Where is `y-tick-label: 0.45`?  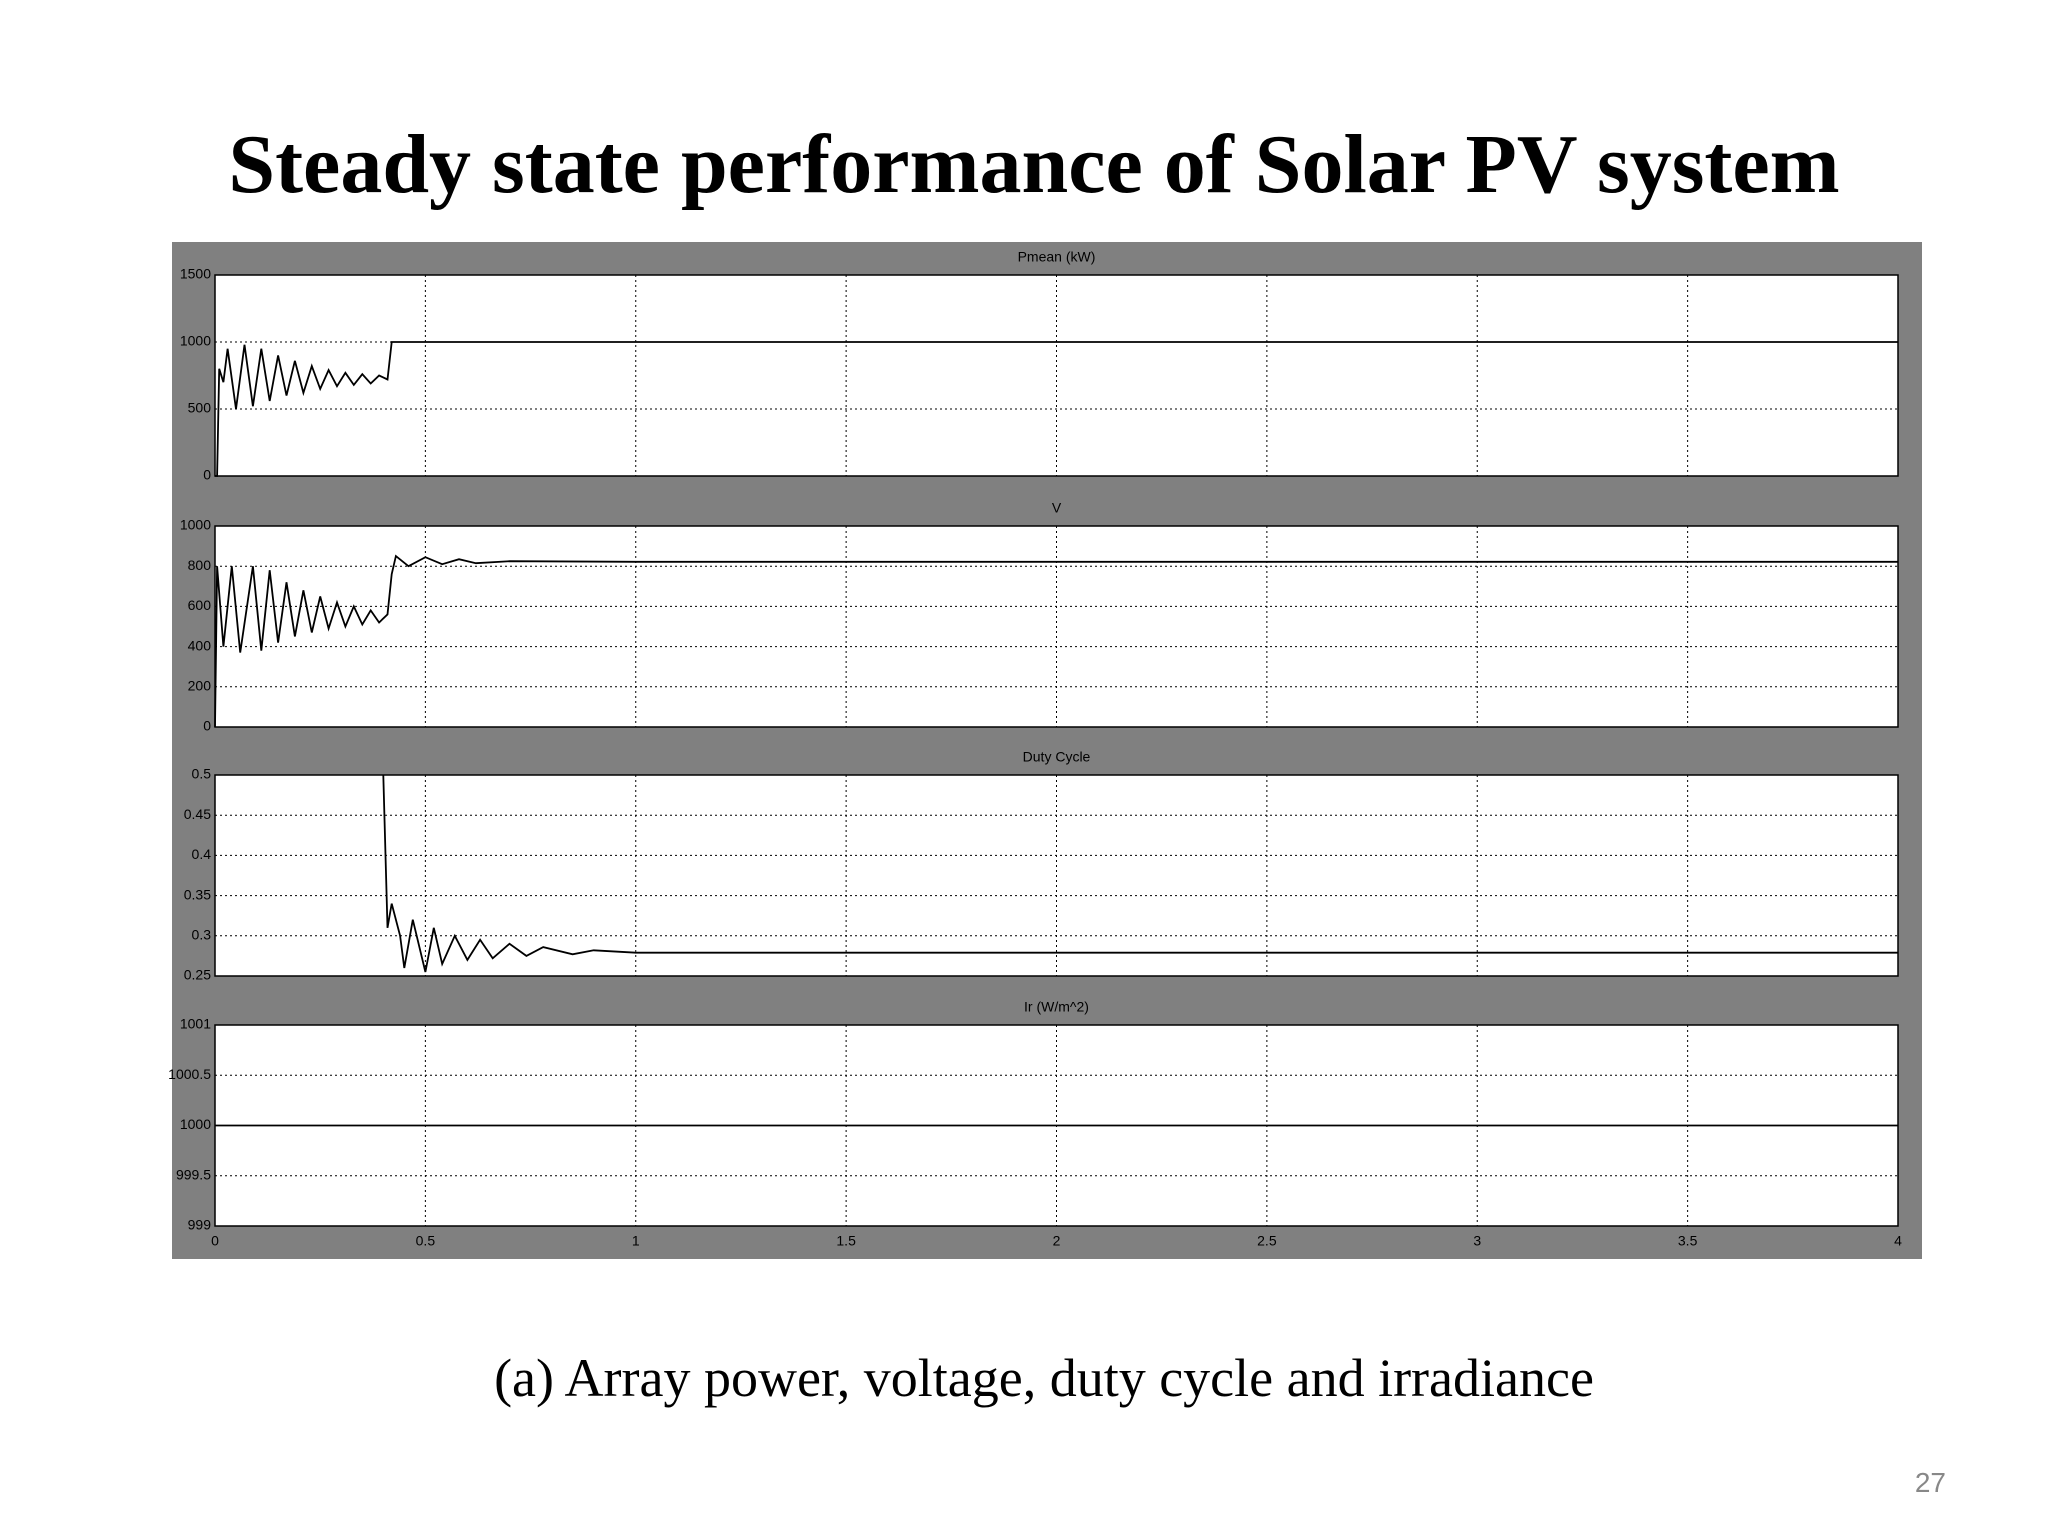 y-tick-label: 0.45 is located at coordinates (197, 814).